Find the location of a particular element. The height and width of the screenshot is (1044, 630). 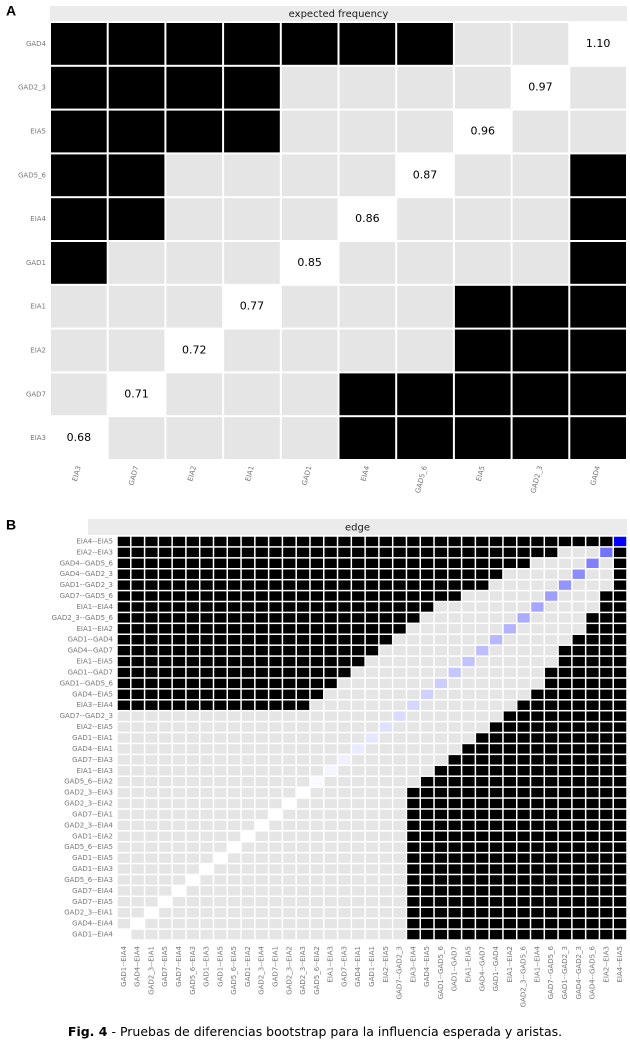

column-label: GAD2_3 is located at coordinates (536, 479).